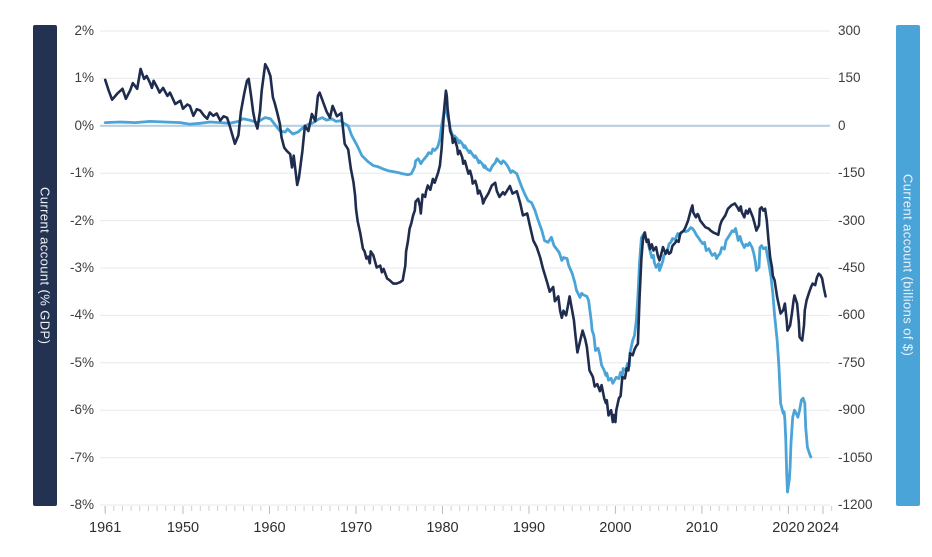 The height and width of the screenshot is (557, 932). I want to click on left-axis-bar-label: Current account (% GDP), so click(45, 265).